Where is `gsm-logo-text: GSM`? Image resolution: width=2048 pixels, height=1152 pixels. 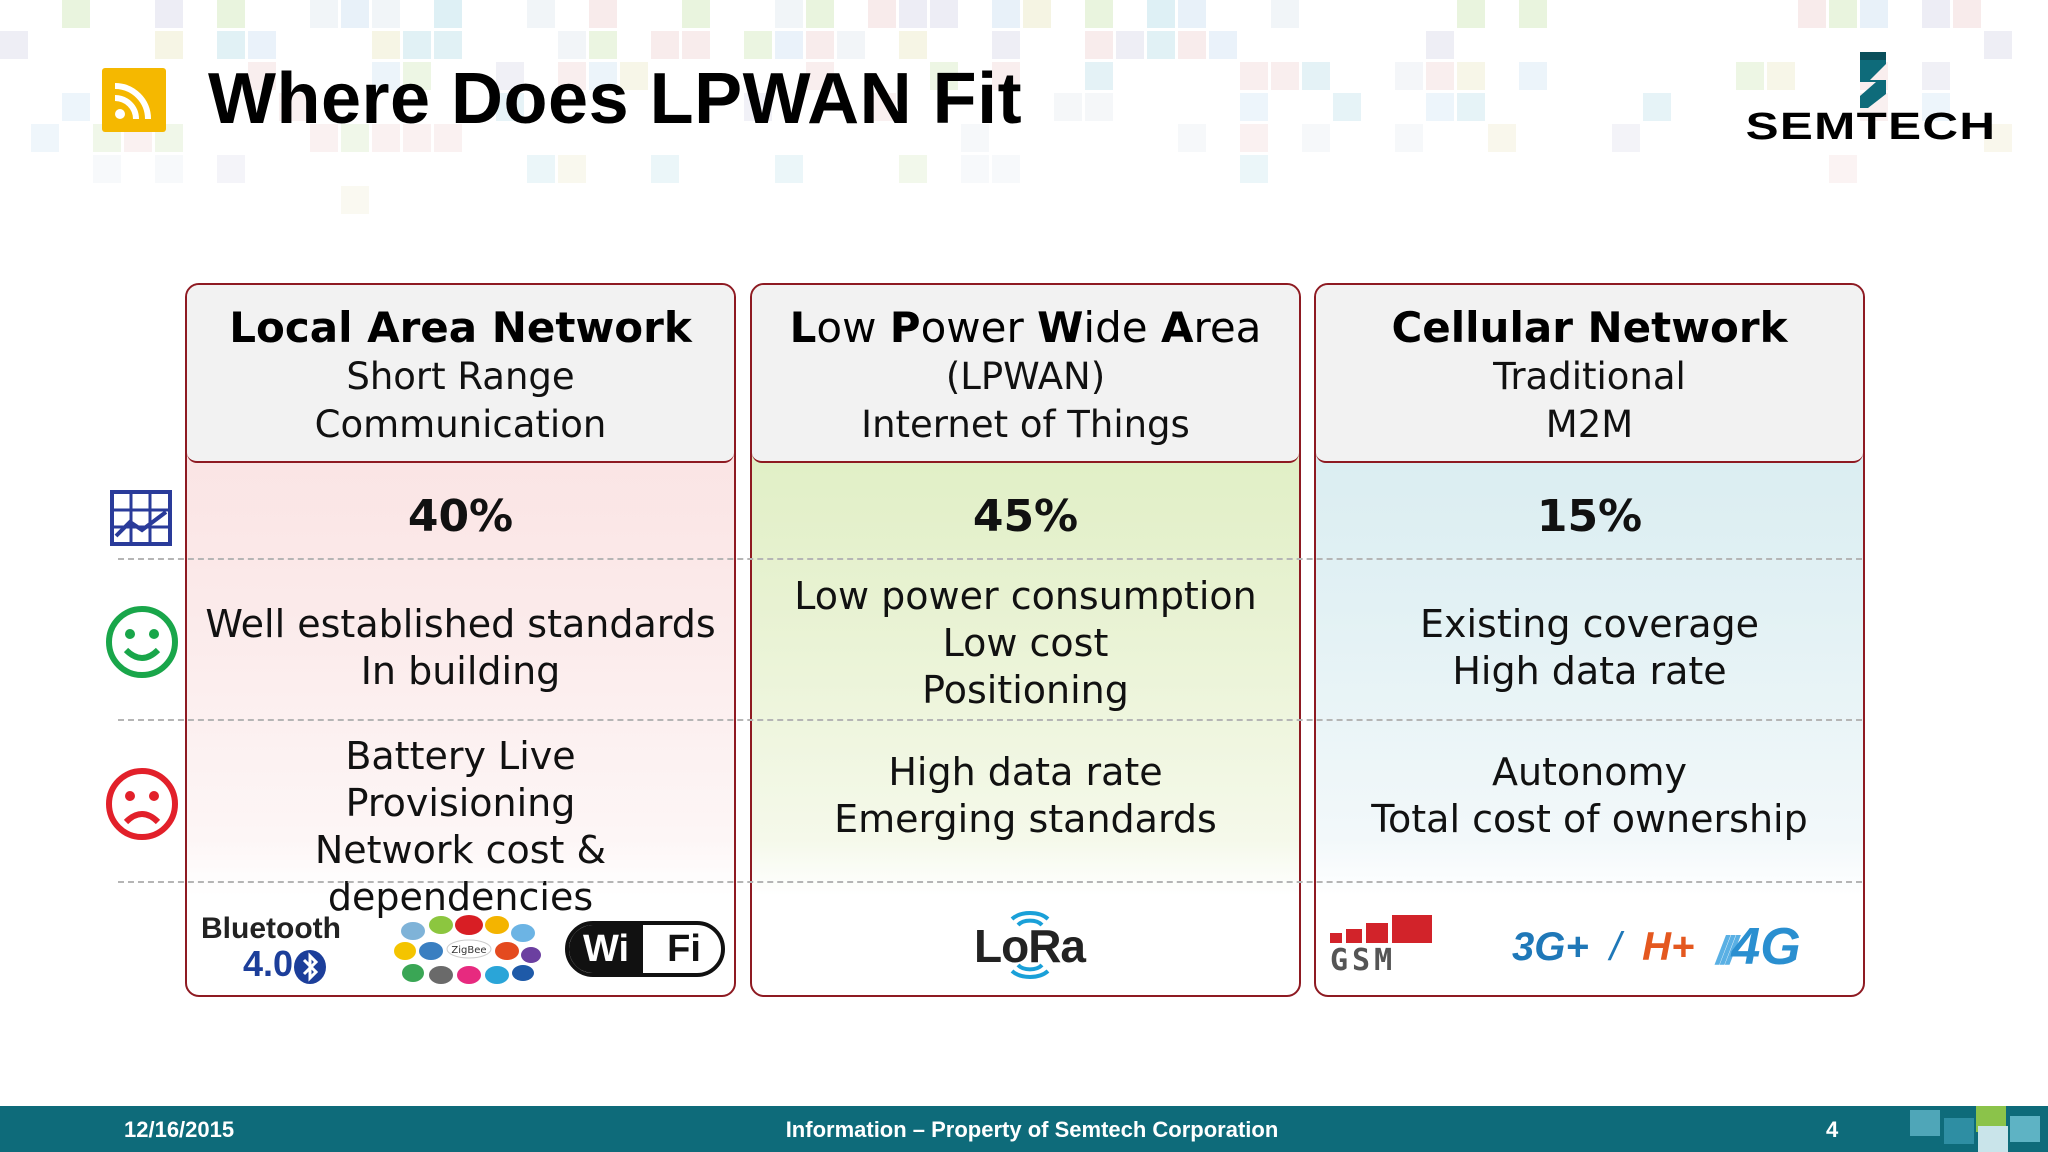
gsm-logo-text: GSM is located at coordinates (1363, 960).